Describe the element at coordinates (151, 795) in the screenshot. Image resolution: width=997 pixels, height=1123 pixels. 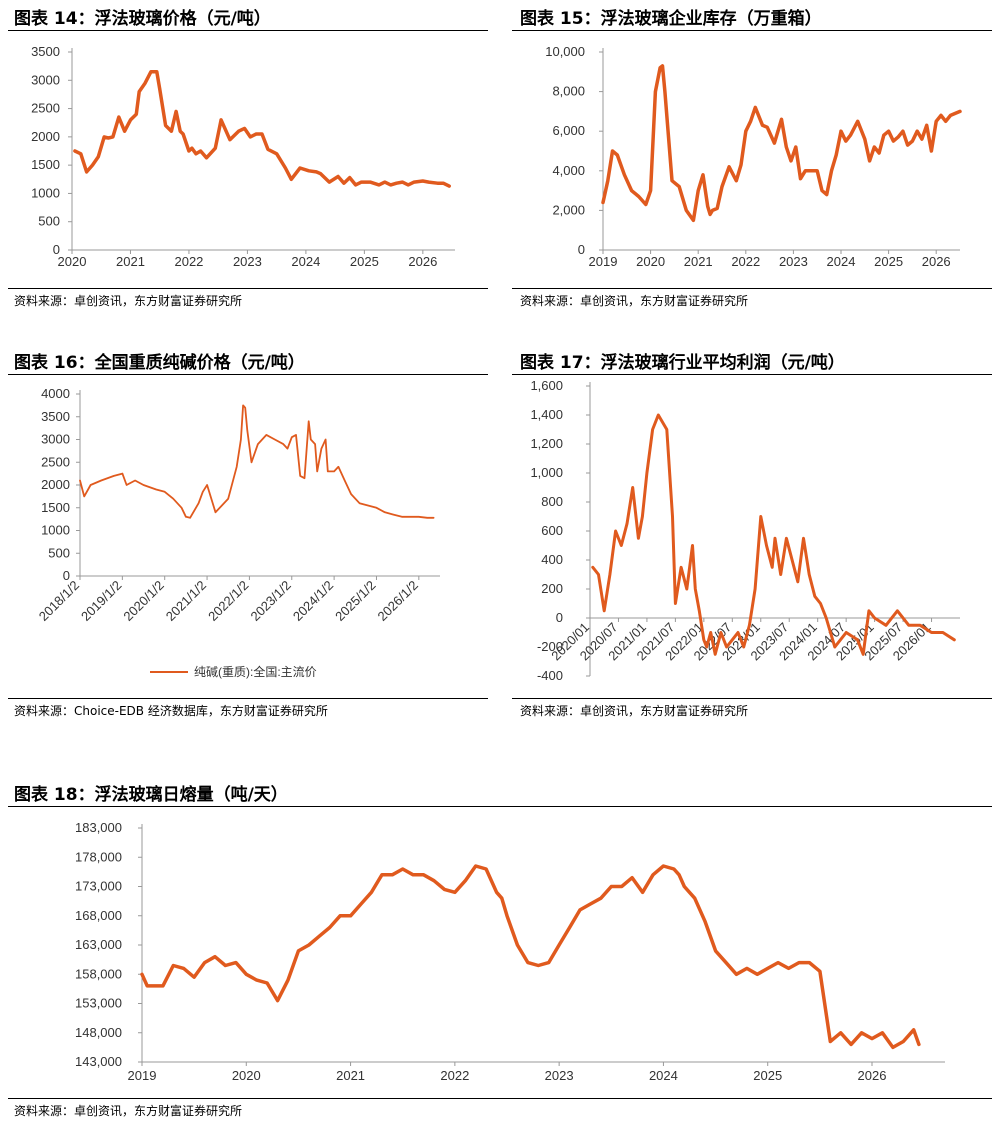
I see `chart-18-title: 图表 18：浮法玻璃日熔量（吨/天）` at that location.